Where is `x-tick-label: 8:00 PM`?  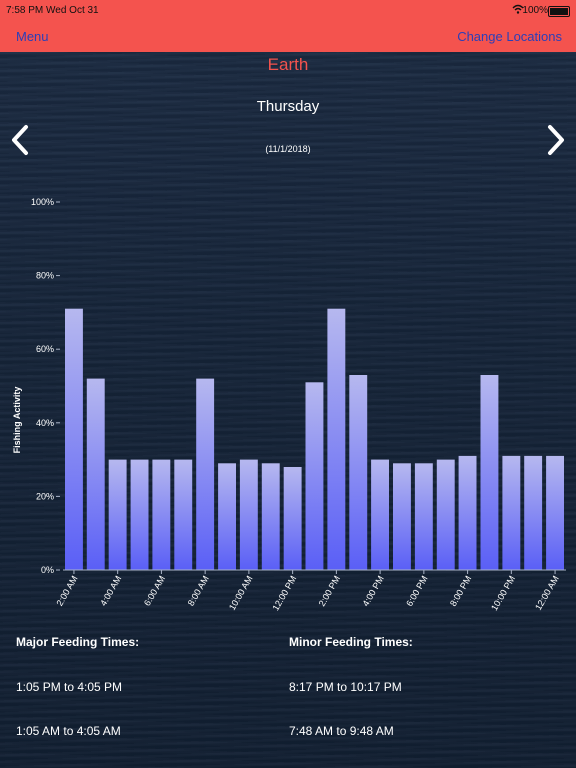 x-tick-label: 8:00 PM is located at coordinates (460, 591).